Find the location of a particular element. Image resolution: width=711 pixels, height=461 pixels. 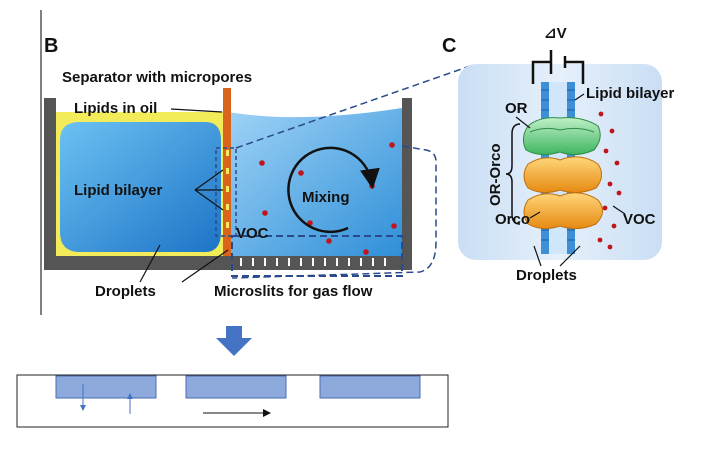

separator-label: Separator with micropores is located at coordinates (157, 77).